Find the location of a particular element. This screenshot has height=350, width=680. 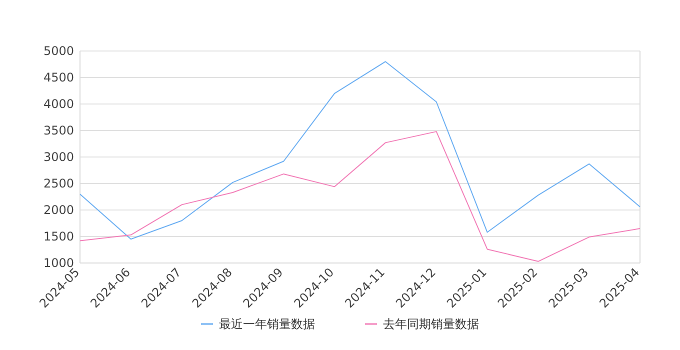

y-tick-label: 4000 is located at coordinates (58, 104).